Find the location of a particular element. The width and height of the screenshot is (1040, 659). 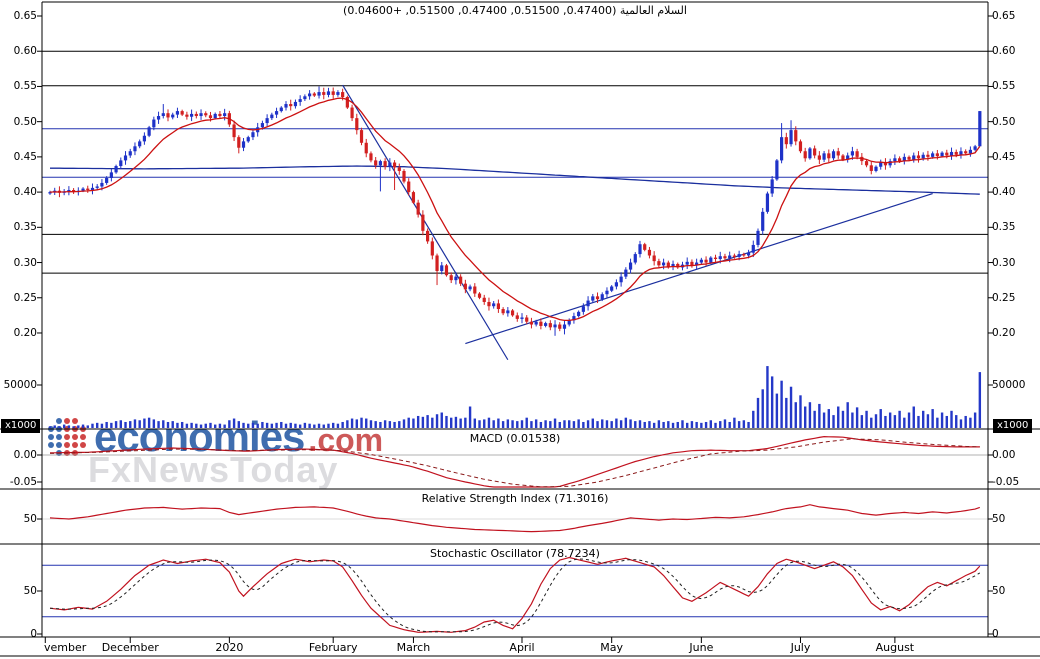

stoch-d-line is located at coordinates (515, 595).